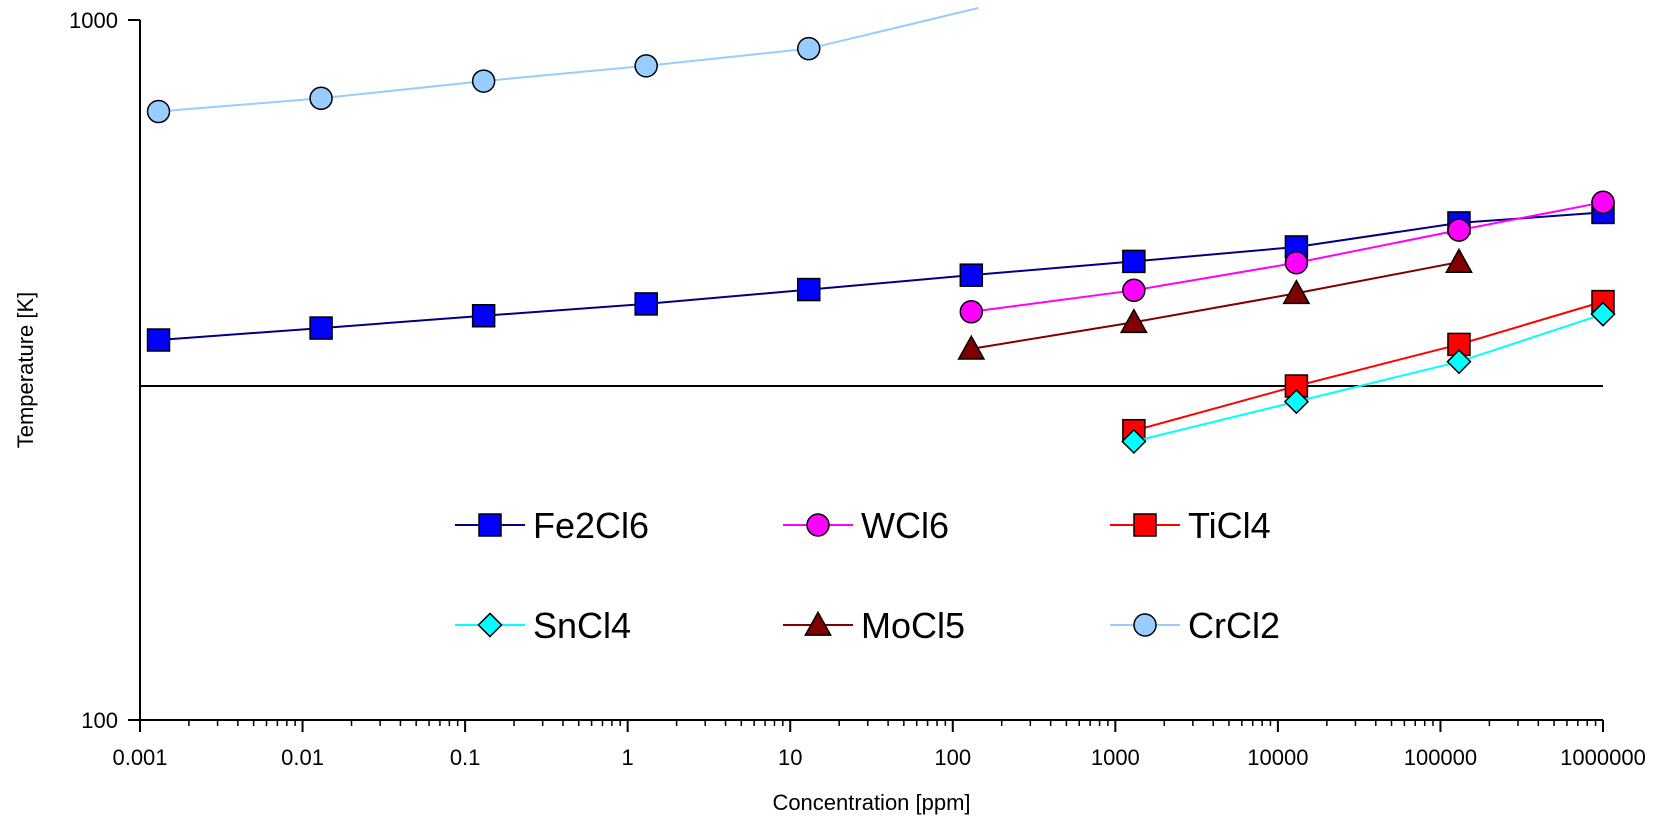 The width and height of the screenshot is (1671, 825). Describe the element at coordinates (99, 720) in the screenshot. I see `y-tick-label: 100` at that location.